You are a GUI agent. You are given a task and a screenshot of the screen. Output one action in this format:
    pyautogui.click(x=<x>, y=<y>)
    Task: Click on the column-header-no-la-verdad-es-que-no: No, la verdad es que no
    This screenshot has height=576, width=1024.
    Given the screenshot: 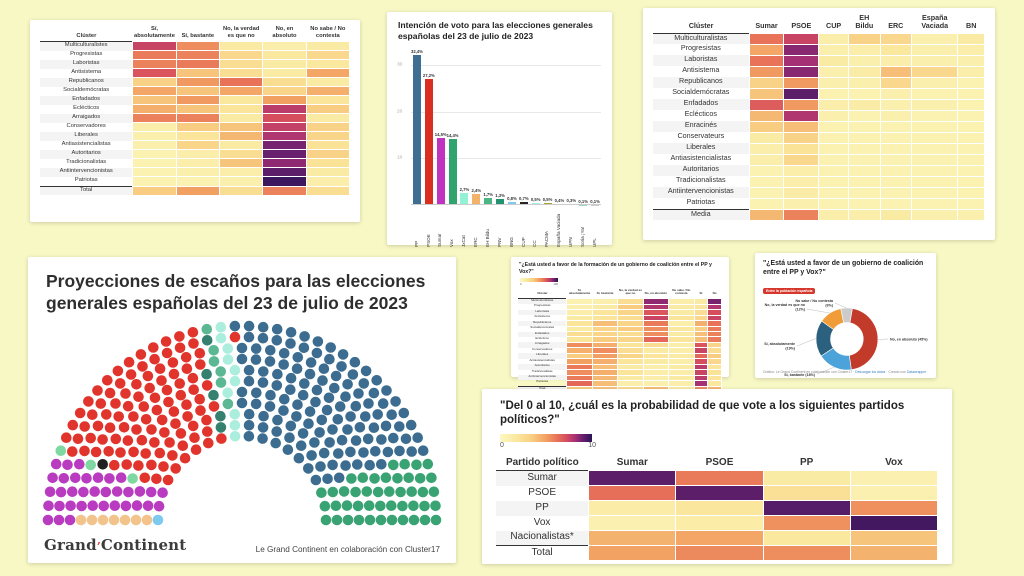 What is the action you would take?
    pyautogui.click(x=630, y=292)
    